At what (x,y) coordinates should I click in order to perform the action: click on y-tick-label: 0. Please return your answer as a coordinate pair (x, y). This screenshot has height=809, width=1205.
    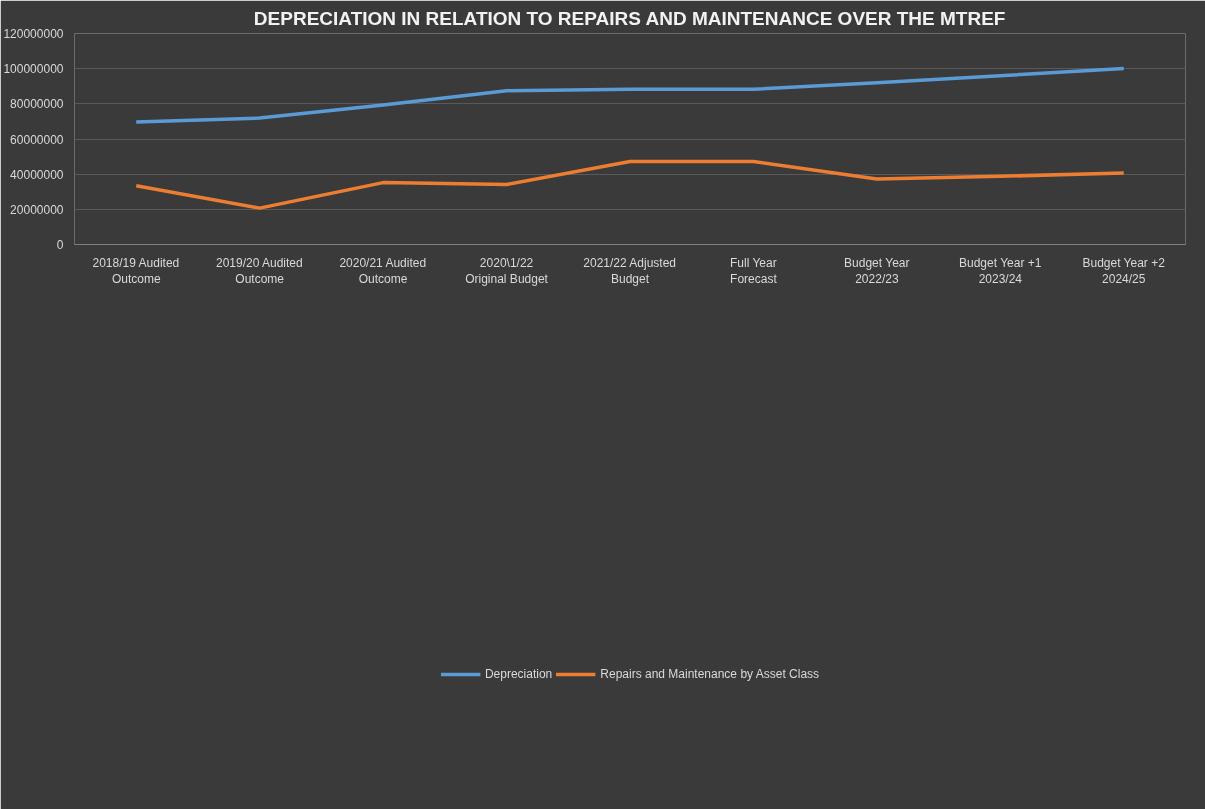
    Looking at the image, I should click on (60, 245).